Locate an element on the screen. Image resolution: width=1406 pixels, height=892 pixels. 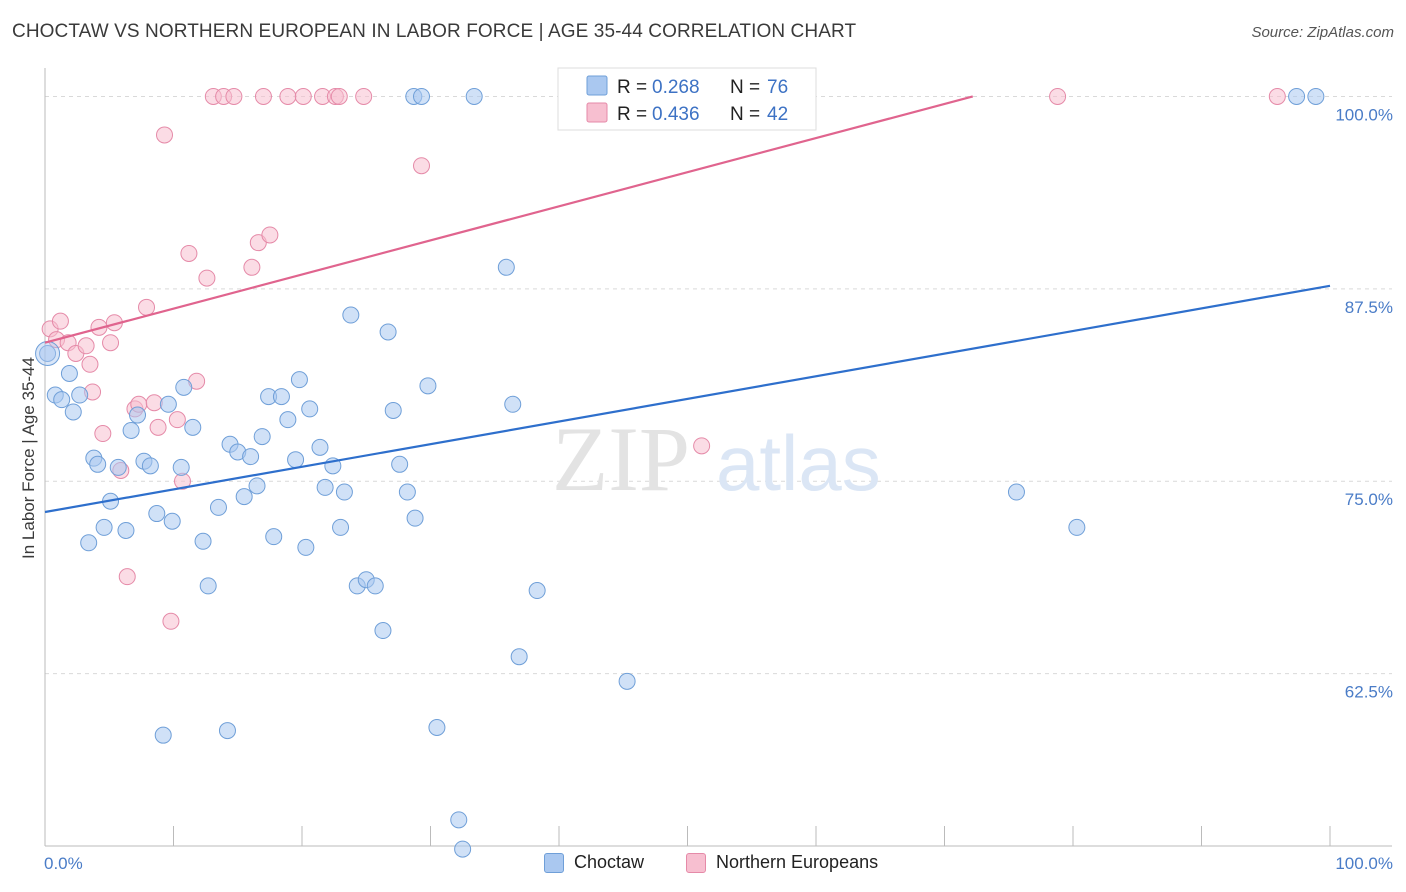
legend-n-value-choctaw: 76 is located at coordinates (777, 87).